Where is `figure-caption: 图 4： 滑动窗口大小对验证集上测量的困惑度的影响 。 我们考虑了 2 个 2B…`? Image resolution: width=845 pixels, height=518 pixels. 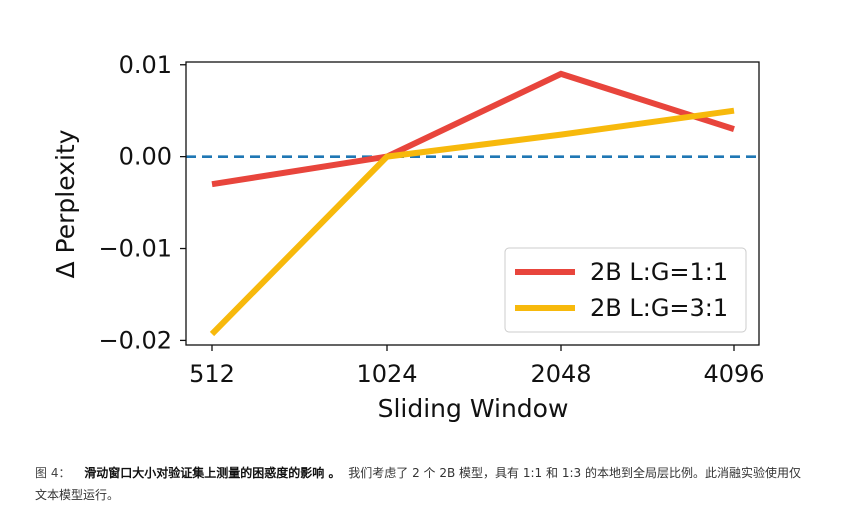
figure-caption: 图 4： 滑动窗口大小对验证集上测量的困惑度的影响 。 我们考虑了 2 个 2B… is located at coordinates (420, 484).